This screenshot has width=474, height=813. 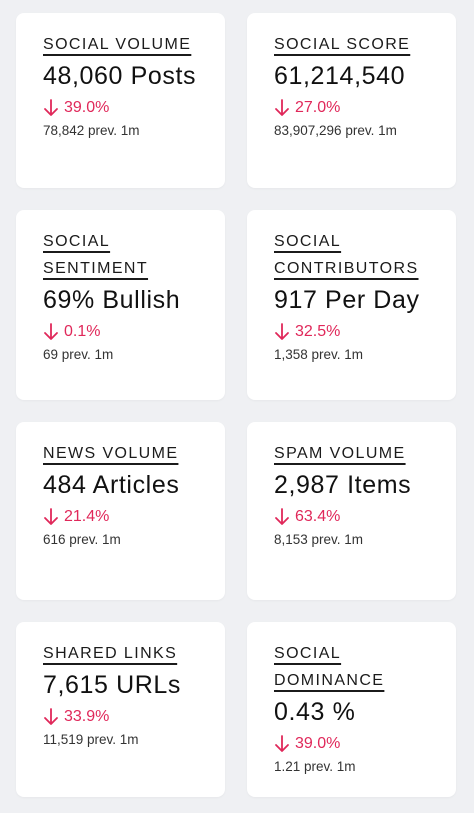 What do you see at coordinates (78, 354) in the screenshot?
I see `metric-previous: 69 prev. 1m` at bounding box center [78, 354].